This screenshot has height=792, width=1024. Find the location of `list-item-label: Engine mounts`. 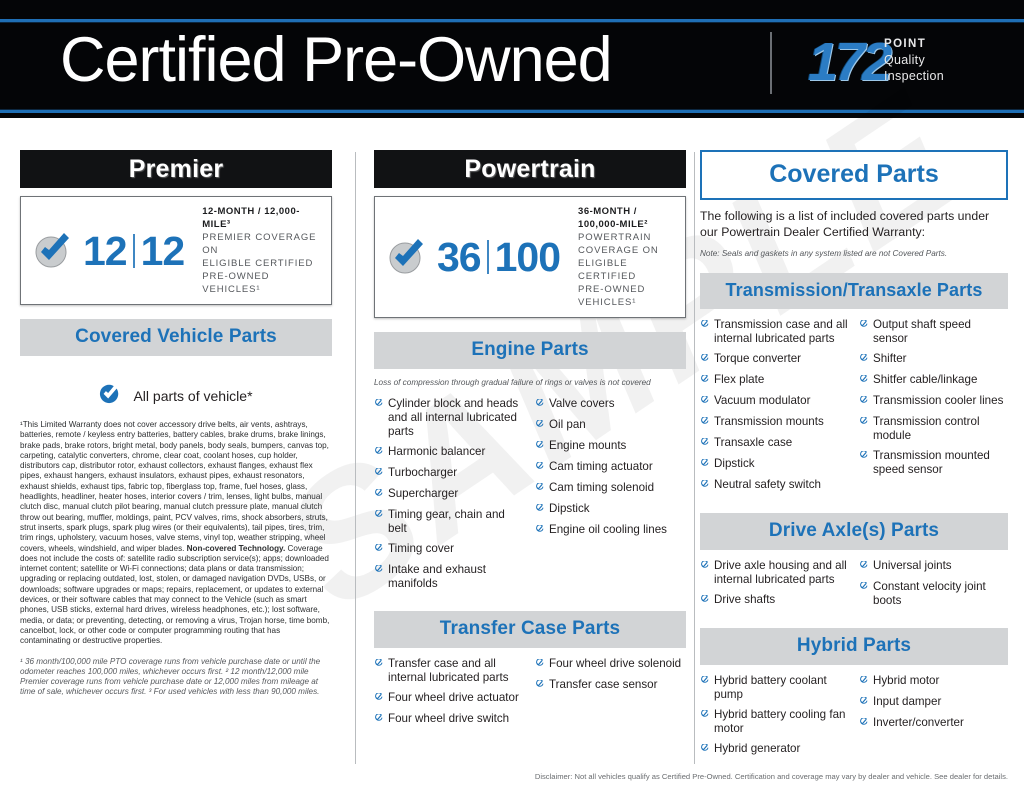

list-item-label: Engine mounts is located at coordinates (588, 445).